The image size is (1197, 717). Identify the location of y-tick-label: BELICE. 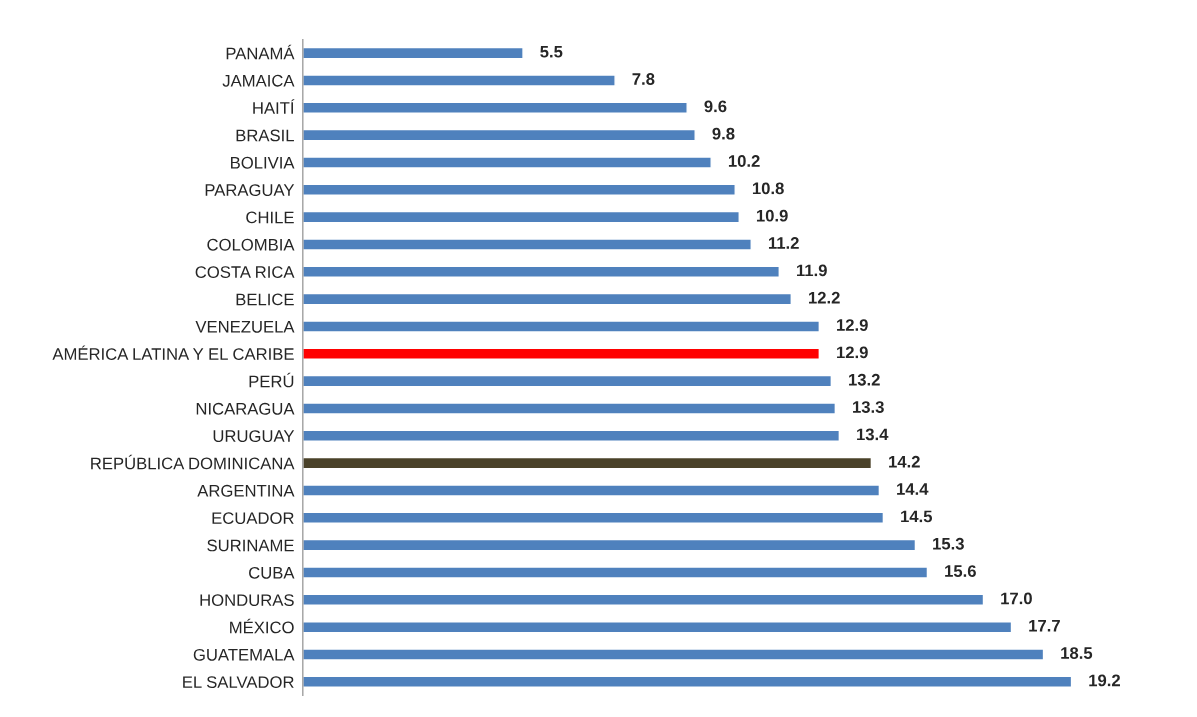
(265, 299).